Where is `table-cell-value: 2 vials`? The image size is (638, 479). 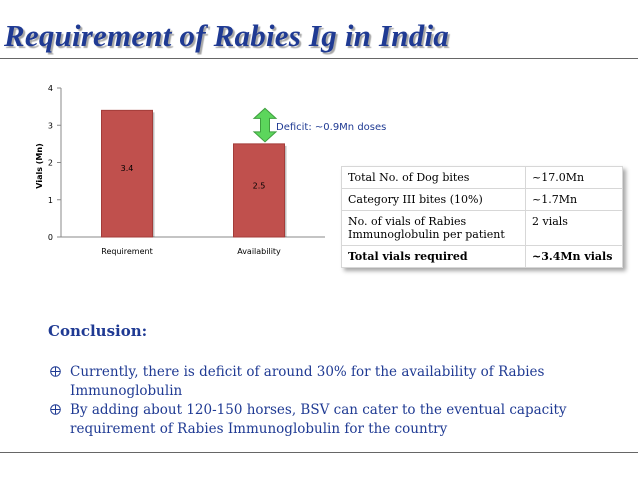
table-cell-value: 2 vials is located at coordinates (574, 228).